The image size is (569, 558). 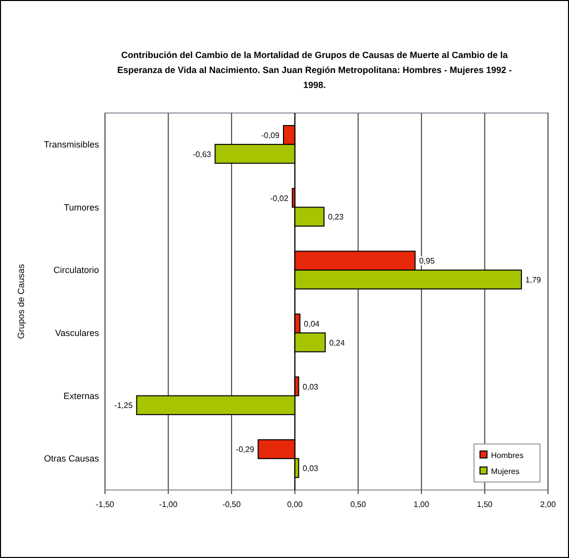 I want to click on y-tick-label: Transmisibles, so click(x=72, y=144).